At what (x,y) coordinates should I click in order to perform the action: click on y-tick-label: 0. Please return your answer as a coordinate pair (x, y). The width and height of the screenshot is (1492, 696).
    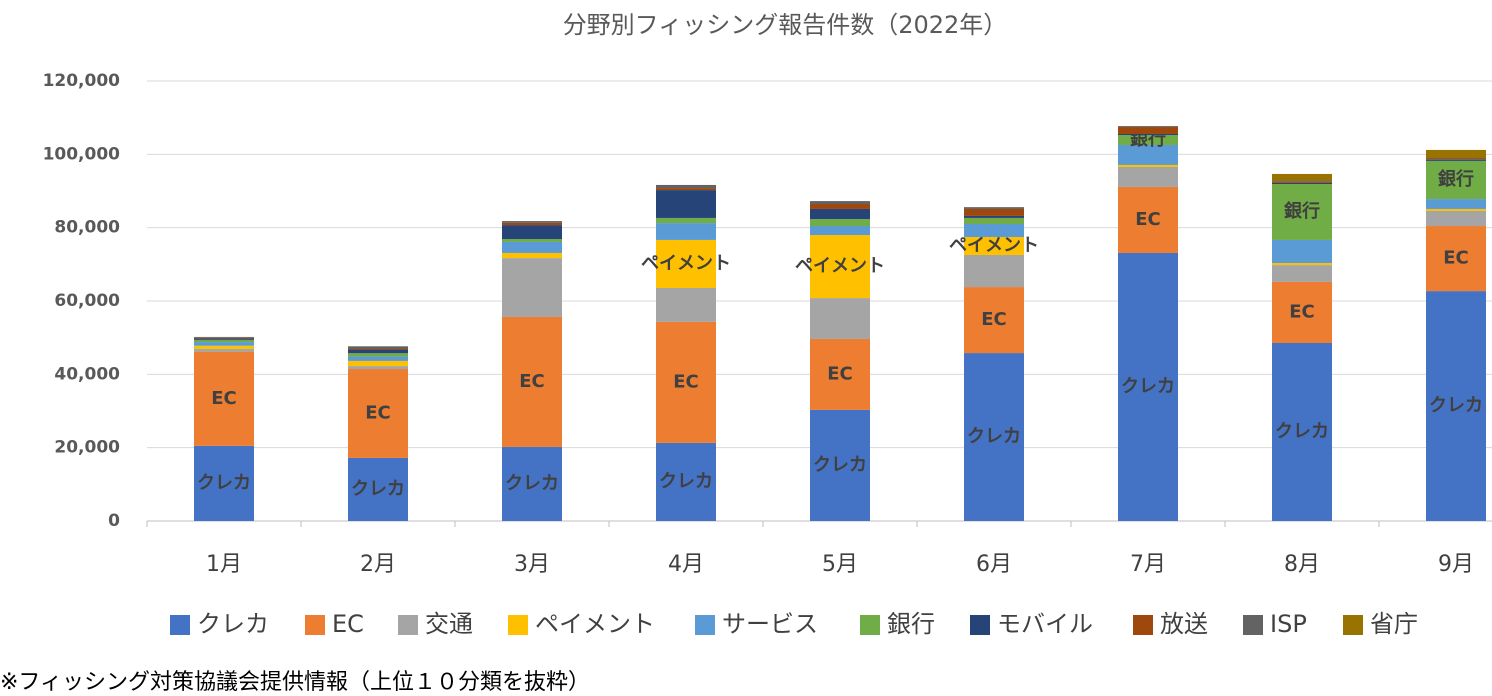
    Looking at the image, I should click on (114, 521).